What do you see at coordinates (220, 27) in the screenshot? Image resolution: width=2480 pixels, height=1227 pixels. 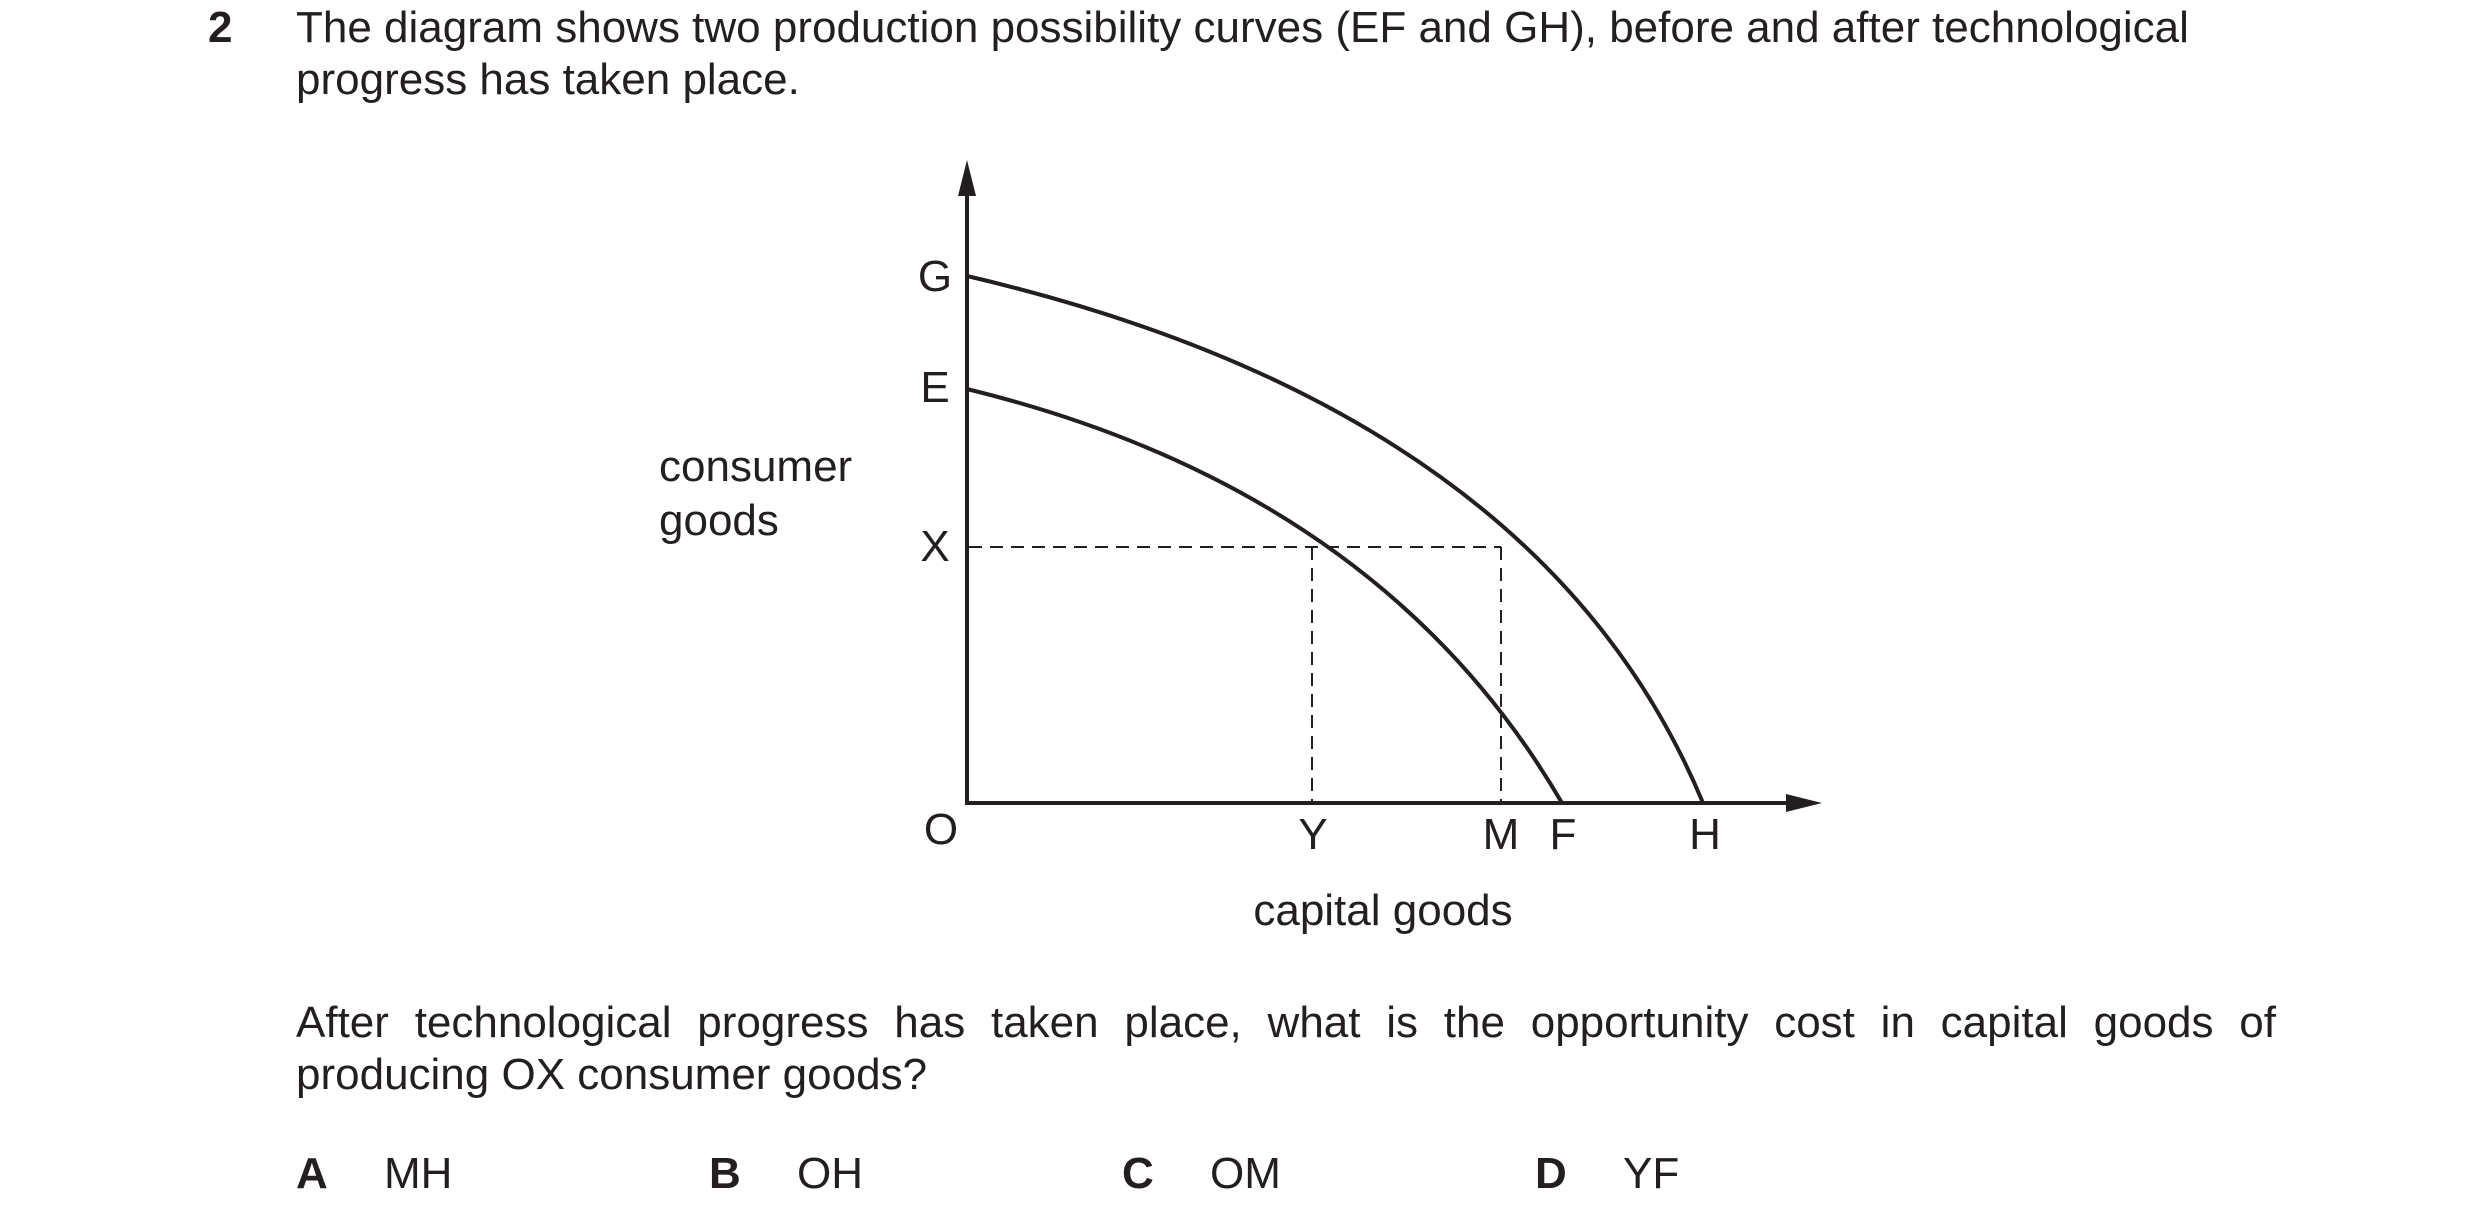 I see `question-number: 2` at bounding box center [220, 27].